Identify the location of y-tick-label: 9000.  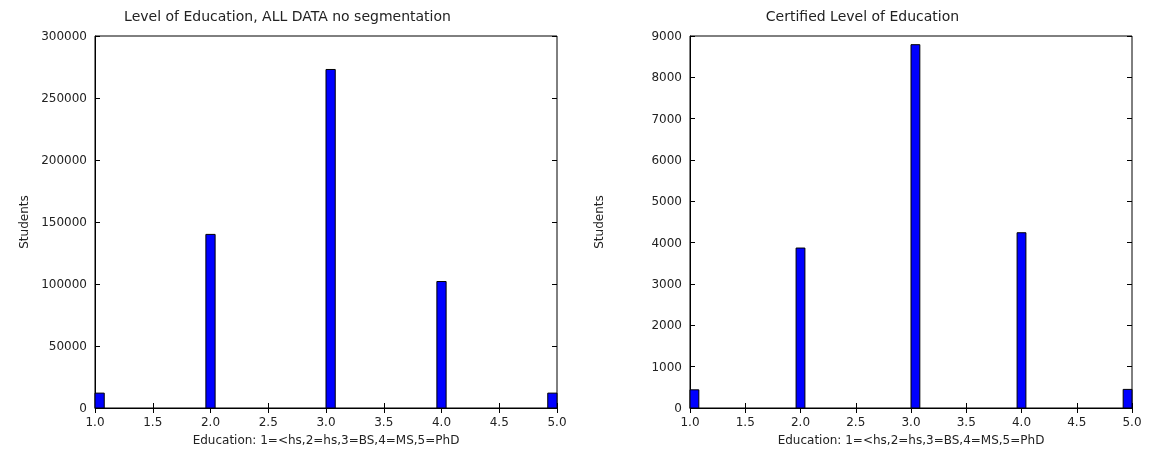
(666, 36).